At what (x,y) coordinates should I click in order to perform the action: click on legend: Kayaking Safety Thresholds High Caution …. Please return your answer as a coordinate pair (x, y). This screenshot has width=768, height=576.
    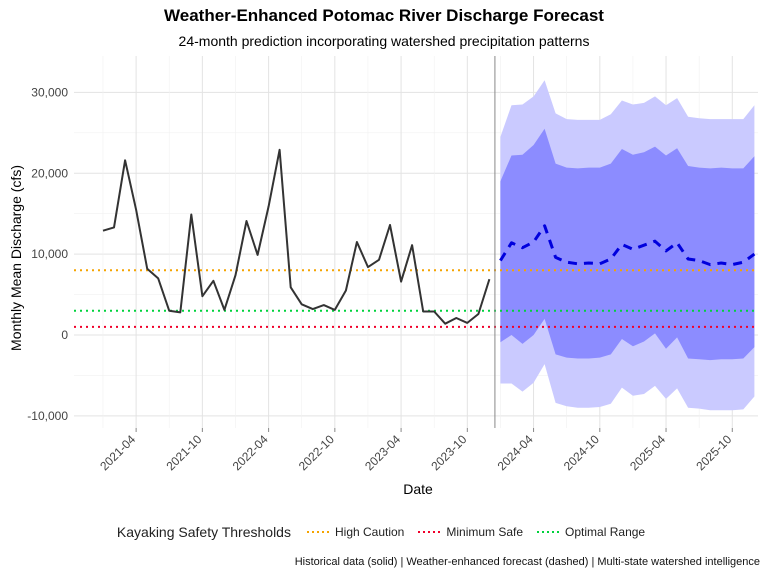
    Looking at the image, I should click on (384, 532).